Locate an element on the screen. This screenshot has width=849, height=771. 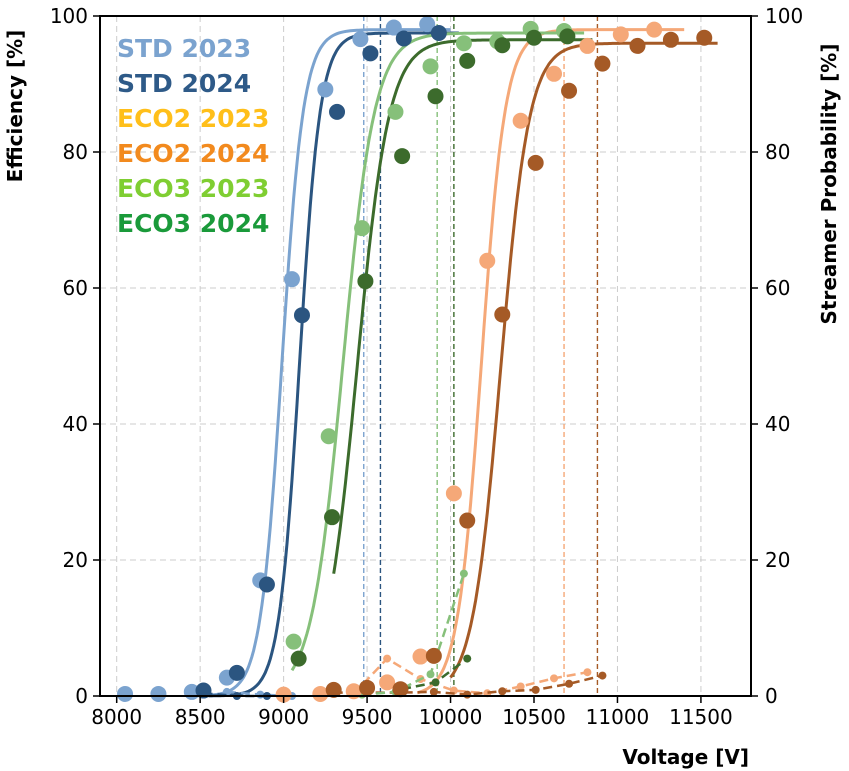
y-tick-label: 0 is located at coordinates (81, 696).